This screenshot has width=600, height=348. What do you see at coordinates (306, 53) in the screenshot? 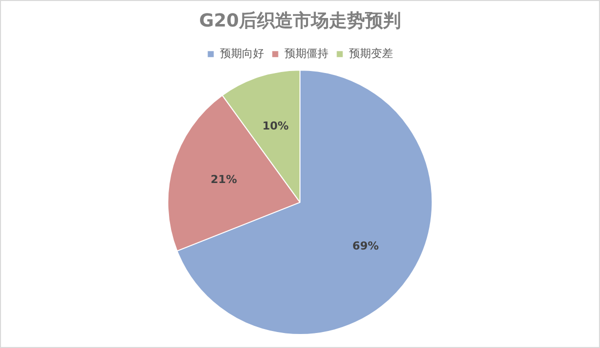
I see `legend-label: 预期僵持` at bounding box center [306, 53].